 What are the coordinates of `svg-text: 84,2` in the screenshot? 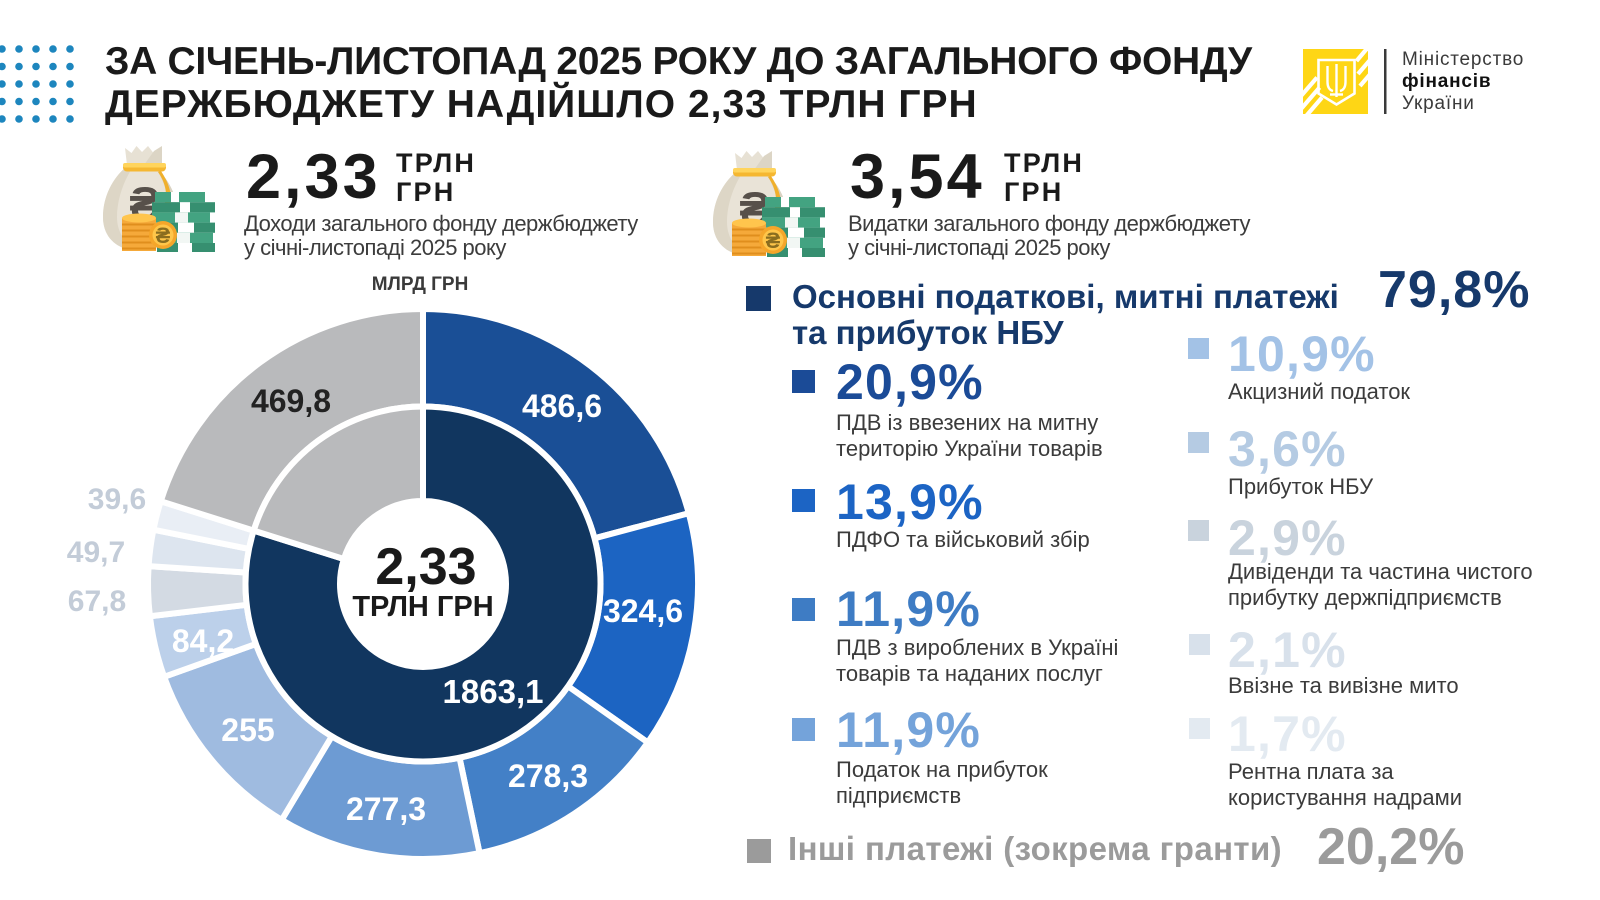 It's located at (203, 641).